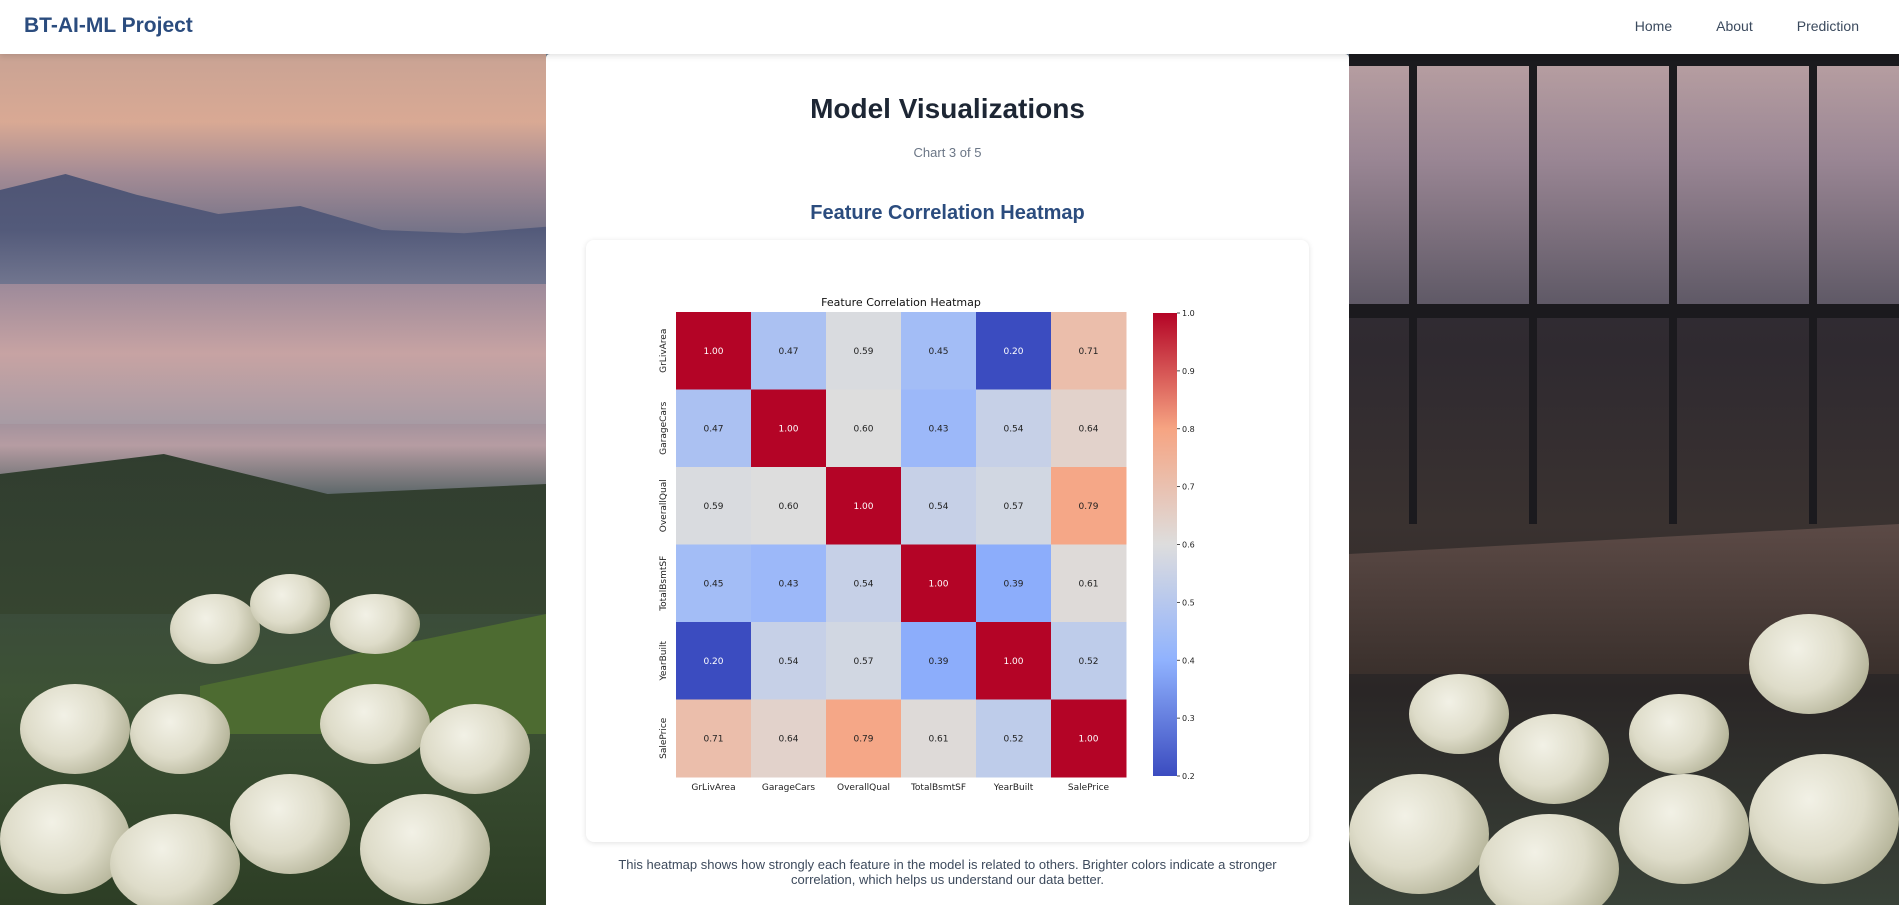  I want to click on cell-value-label: 0.64, so click(788, 739).